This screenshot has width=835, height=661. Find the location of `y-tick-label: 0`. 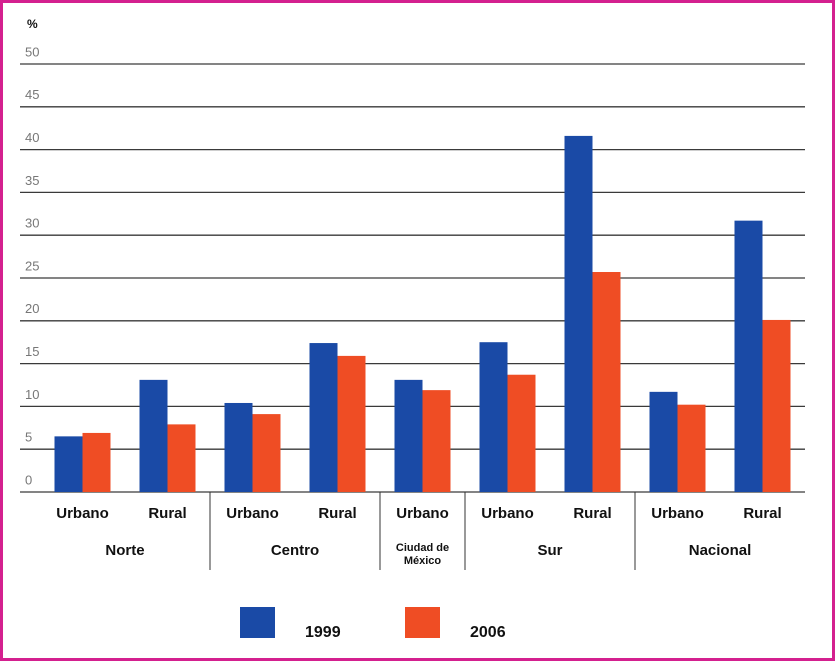

y-tick-label: 0 is located at coordinates (28, 479).